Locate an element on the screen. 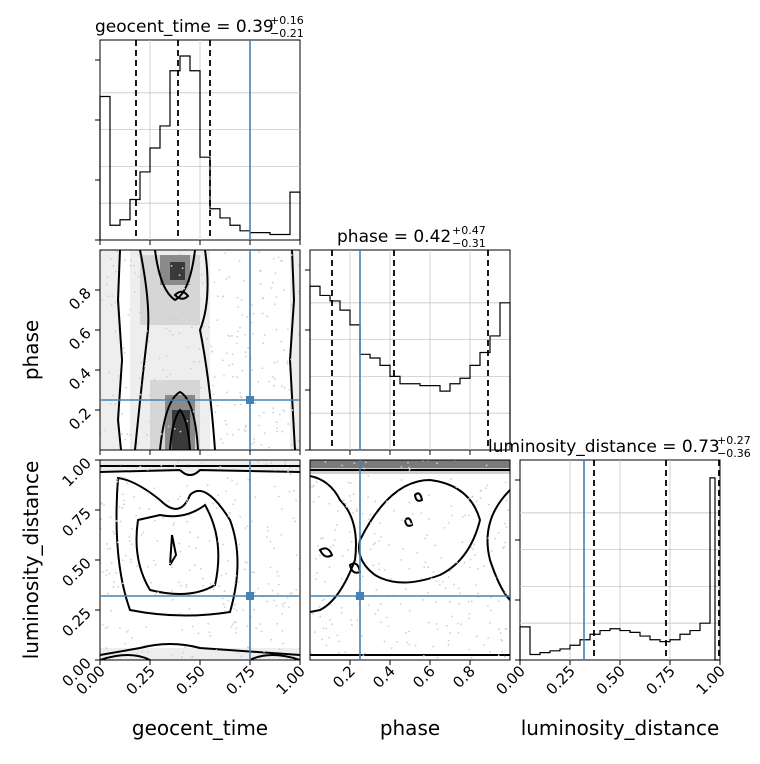 Image resolution: width=760 pixels, height=764 pixels. xlabel-geocent-time: geocent_time is located at coordinates (200, 728).